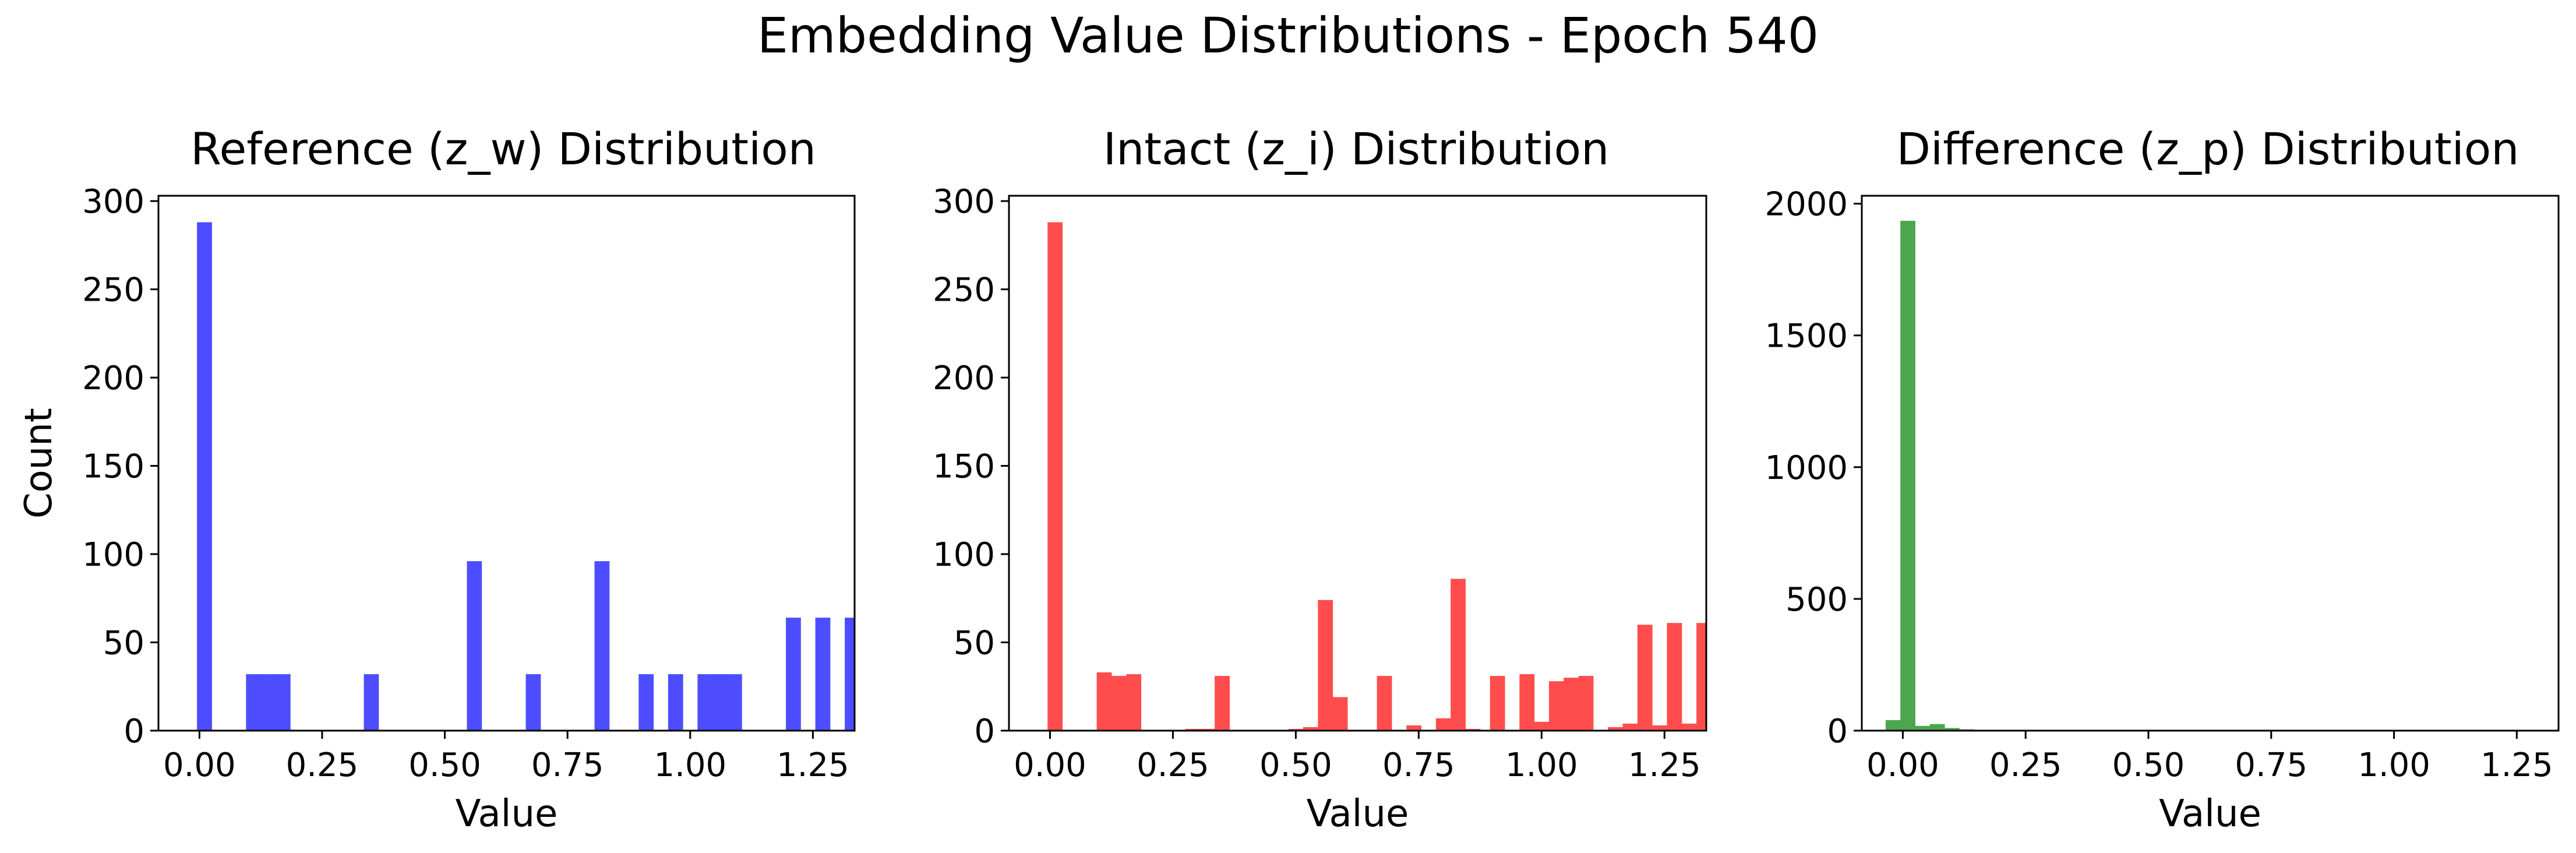 The height and width of the screenshot is (853, 2576). I want to click on histogram-bars, so click(1930, 476).